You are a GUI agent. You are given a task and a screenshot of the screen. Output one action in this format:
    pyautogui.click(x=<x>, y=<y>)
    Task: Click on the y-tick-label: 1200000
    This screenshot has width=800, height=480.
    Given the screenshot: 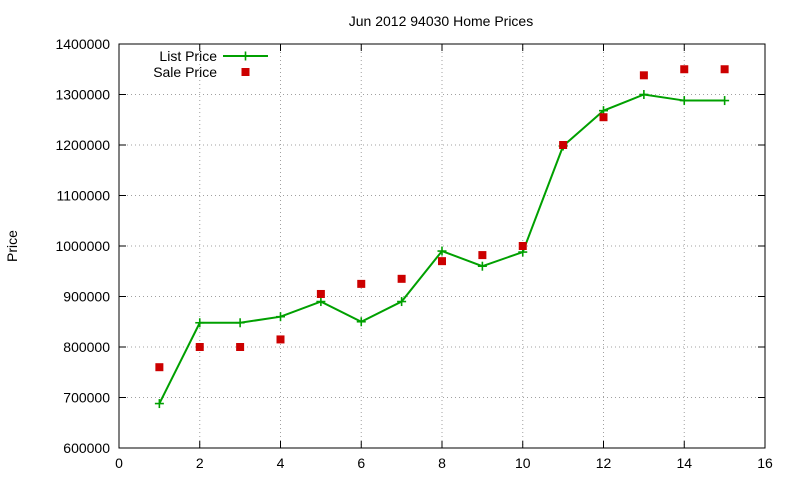 What is the action you would take?
    pyautogui.click(x=82, y=145)
    